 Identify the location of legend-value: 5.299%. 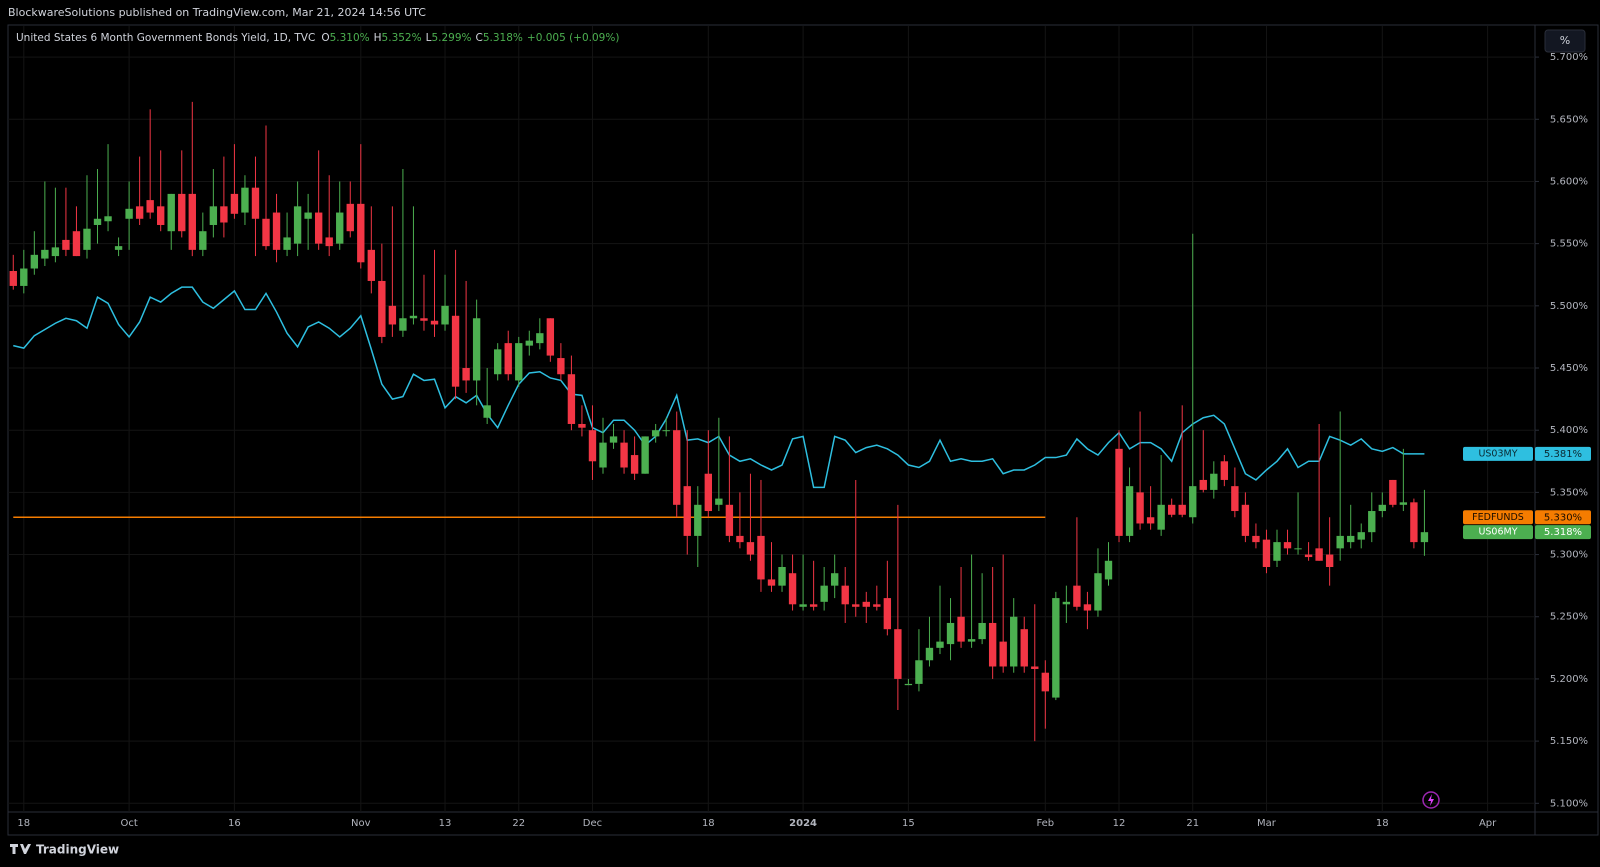
(451, 38).